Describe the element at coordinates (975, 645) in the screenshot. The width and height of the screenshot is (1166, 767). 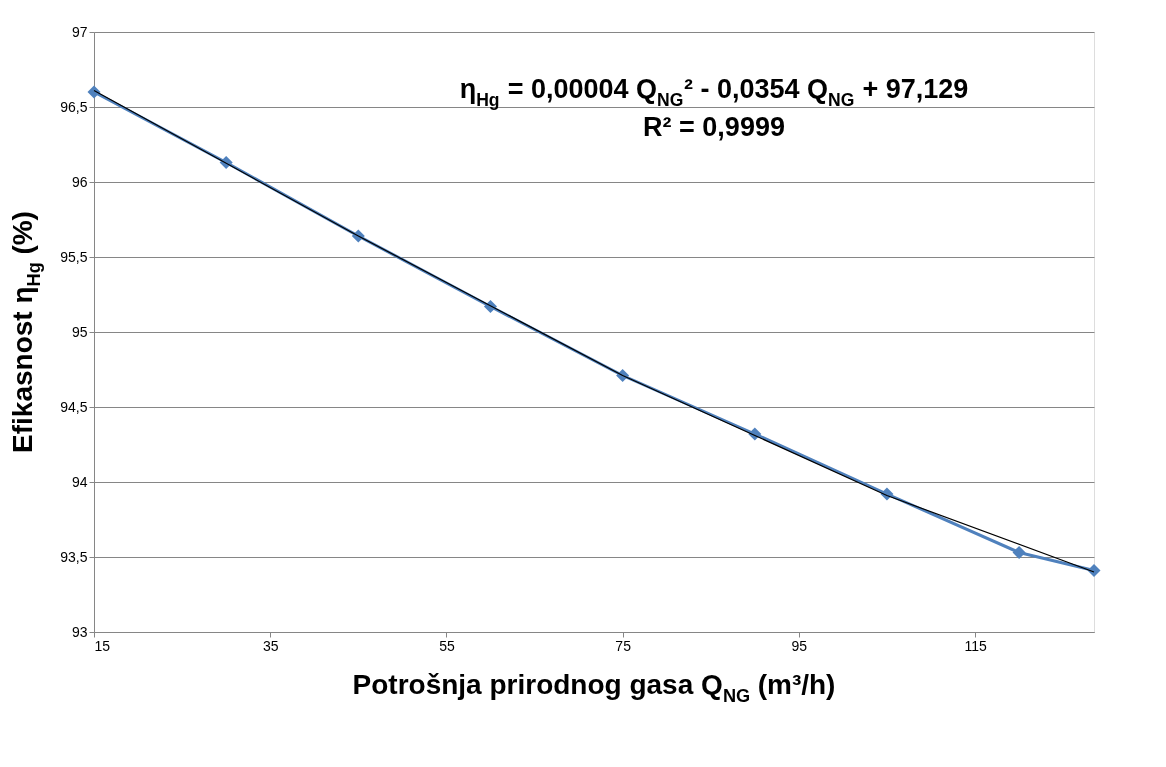
I see `x-tick-label: 115` at that location.